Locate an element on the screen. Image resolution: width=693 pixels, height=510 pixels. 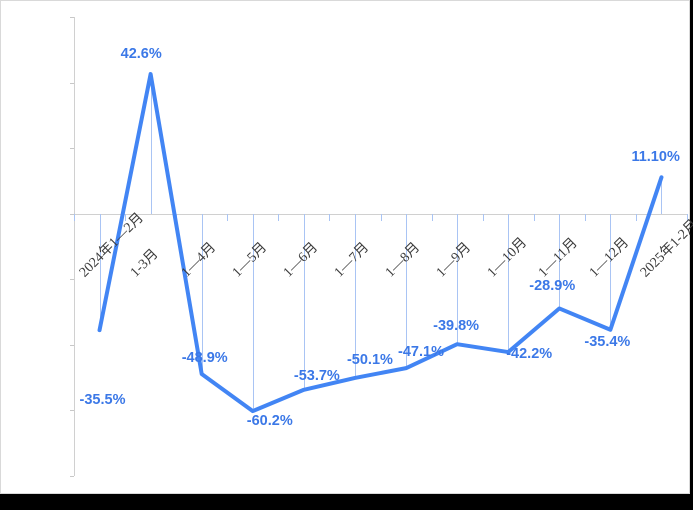
y-axis-line is located at coordinates (74, 246).